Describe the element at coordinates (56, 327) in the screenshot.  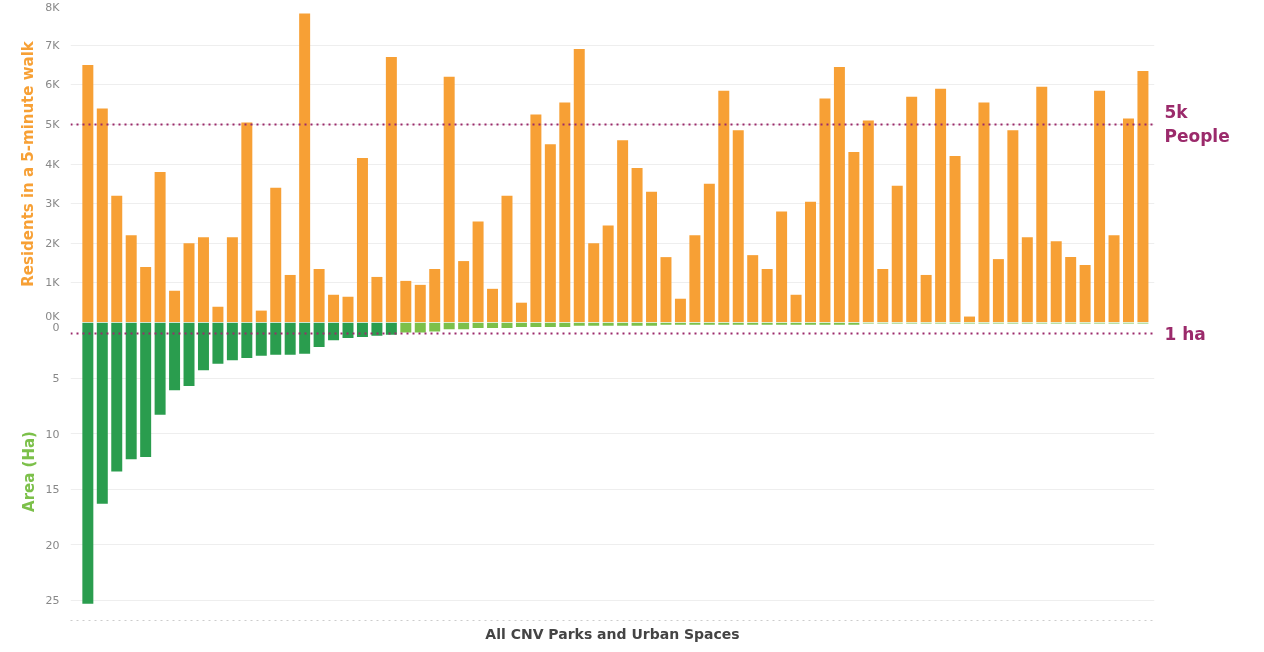
I see `y-tick-label: 0` at that location.